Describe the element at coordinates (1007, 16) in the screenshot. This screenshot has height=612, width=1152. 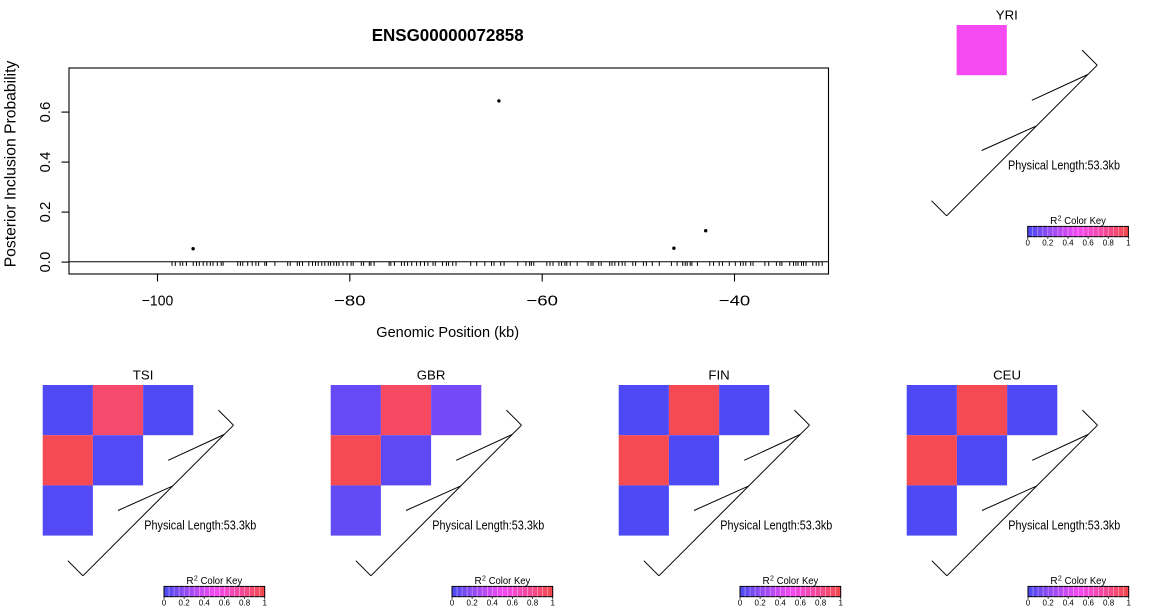
I see `svg-text: YRI` at that location.